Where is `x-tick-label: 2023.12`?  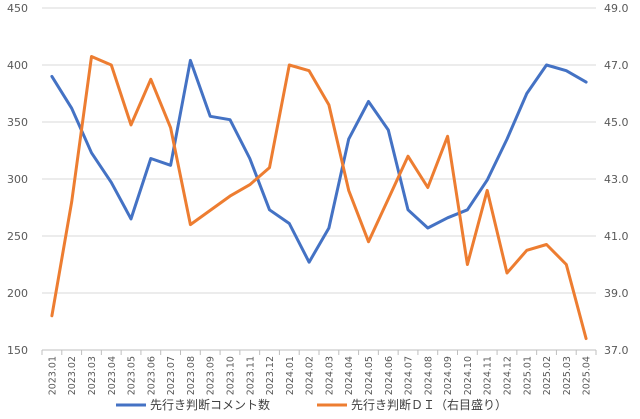
x-tick-label: 2023.12 is located at coordinates (270, 375).